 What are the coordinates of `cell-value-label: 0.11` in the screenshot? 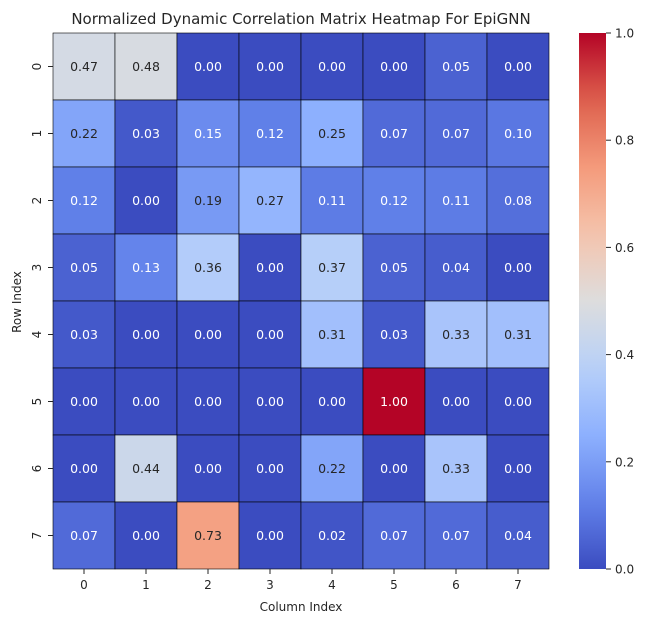 It's located at (332, 200).